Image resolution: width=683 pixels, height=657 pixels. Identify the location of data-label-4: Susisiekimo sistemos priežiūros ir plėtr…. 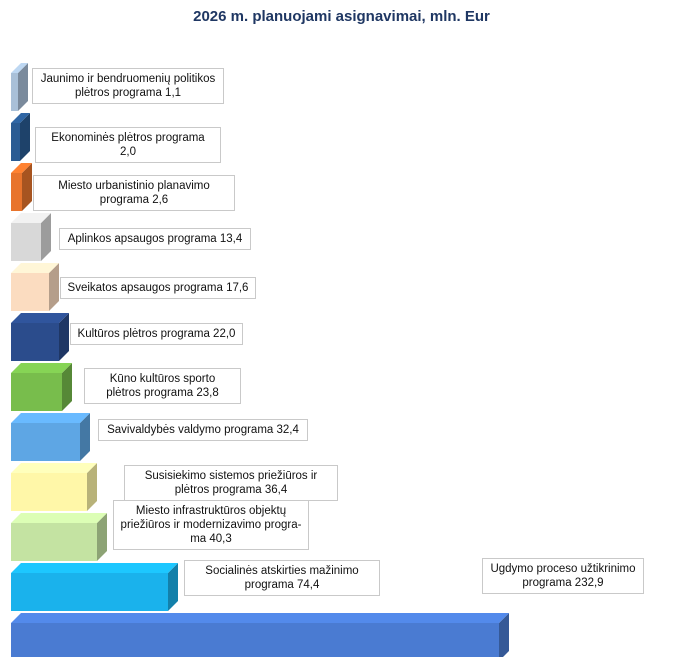
(231, 483).